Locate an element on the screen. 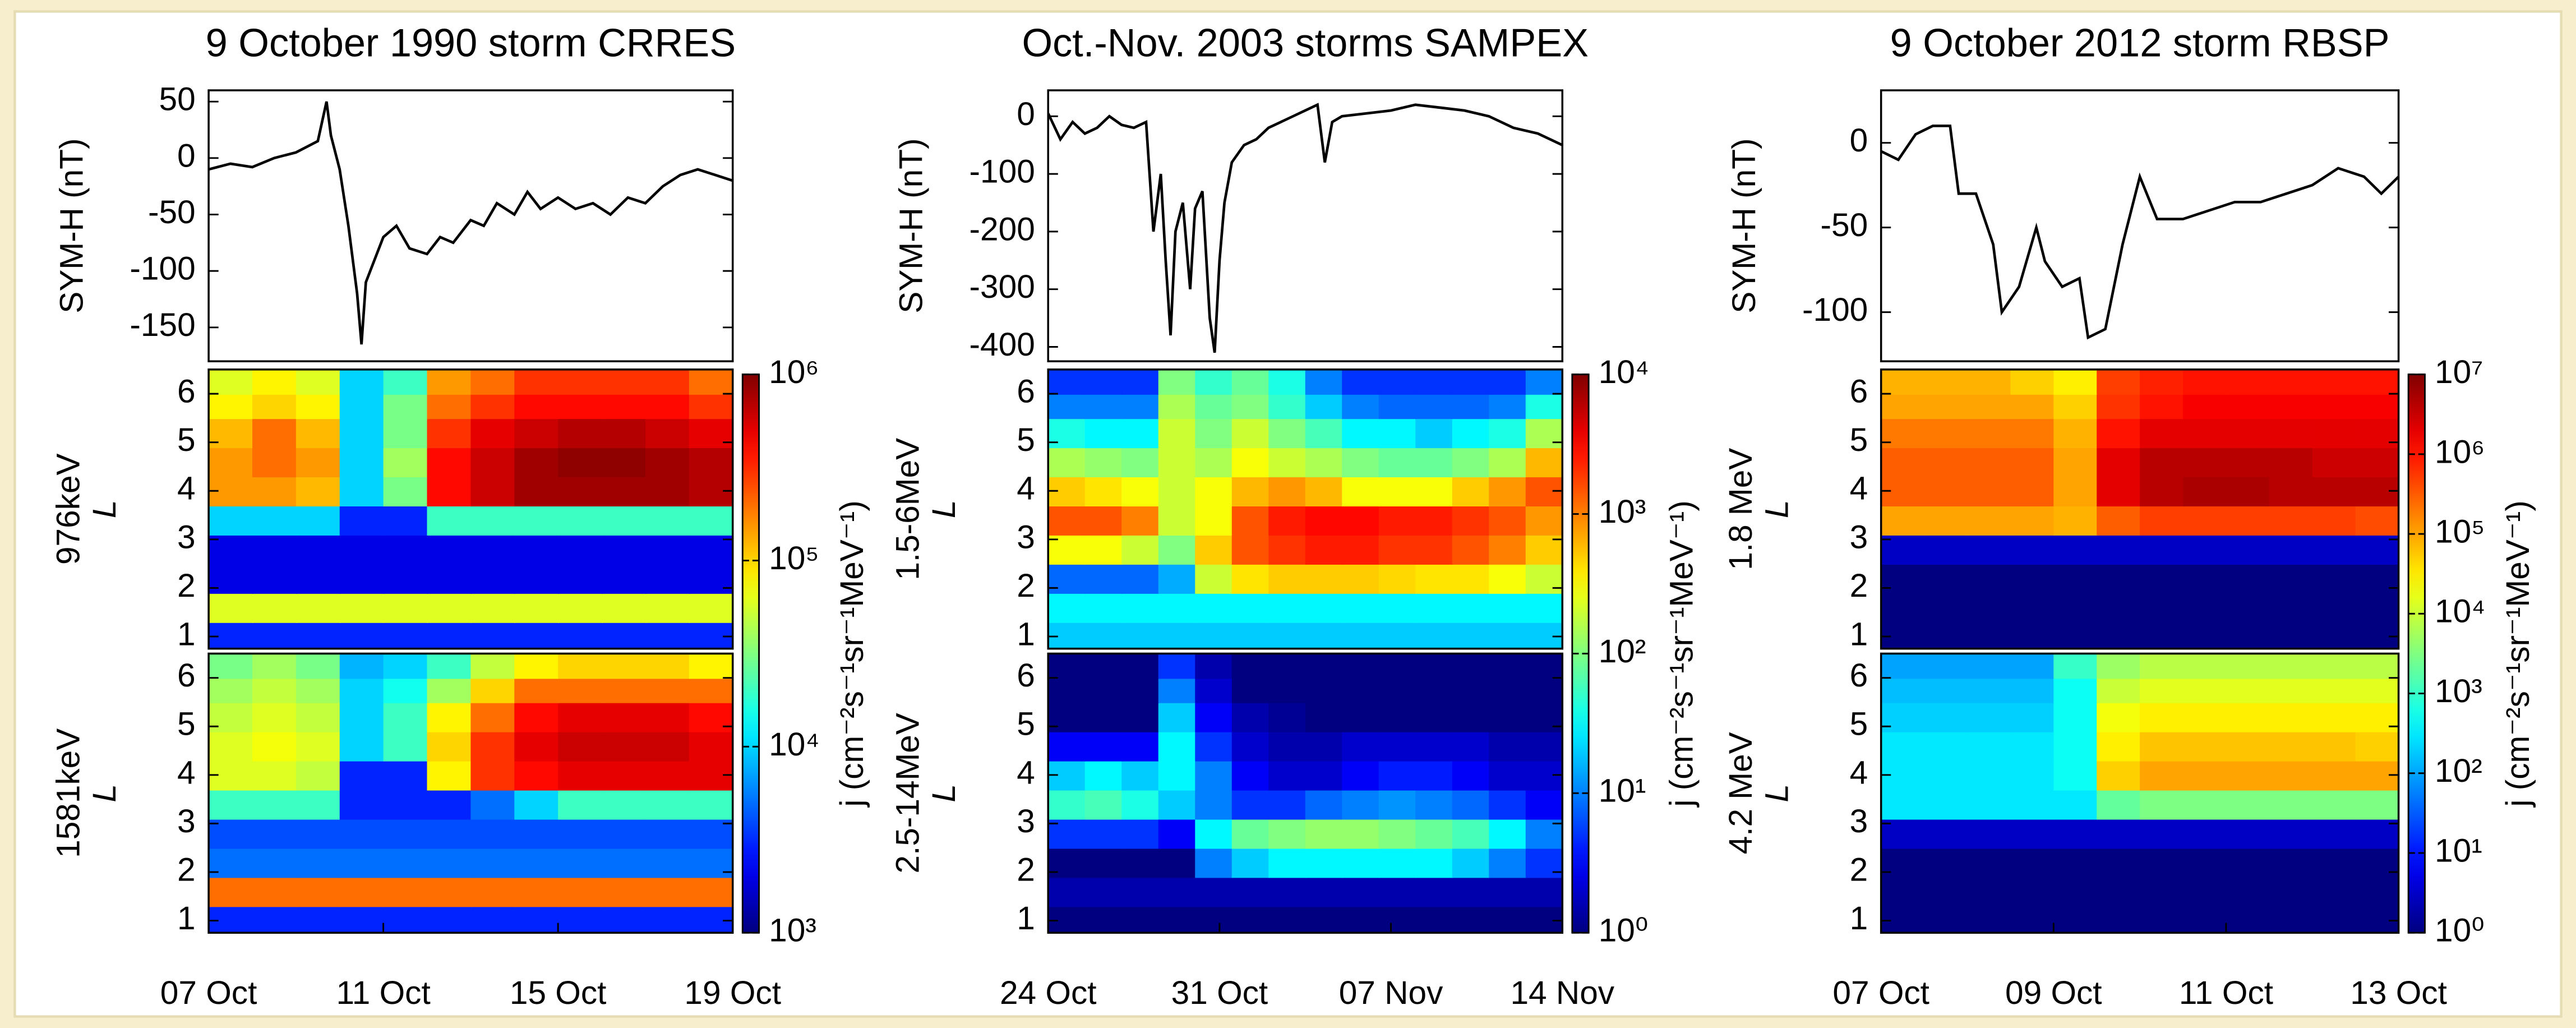  y-tick-label: -50 is located at coordinates (172, 212).